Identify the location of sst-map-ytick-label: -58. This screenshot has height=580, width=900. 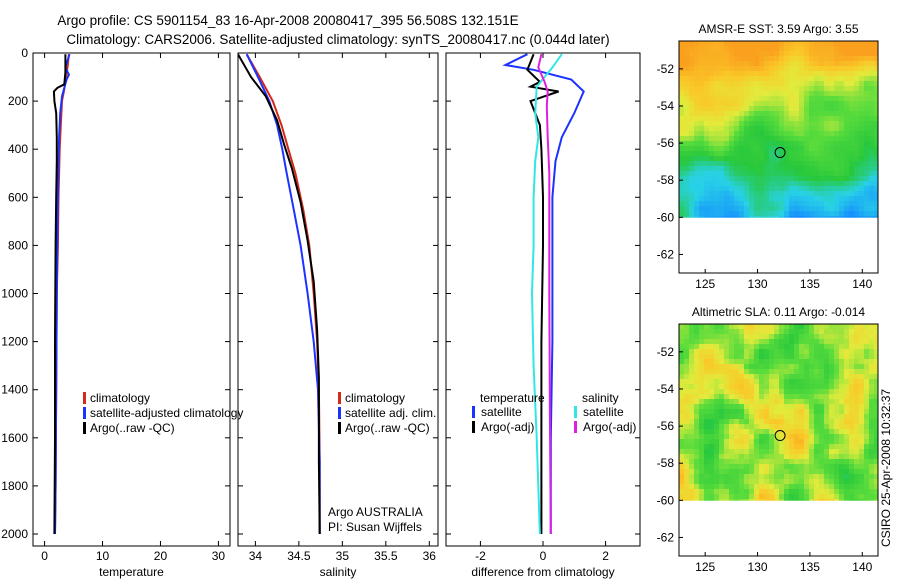
(666, 180).